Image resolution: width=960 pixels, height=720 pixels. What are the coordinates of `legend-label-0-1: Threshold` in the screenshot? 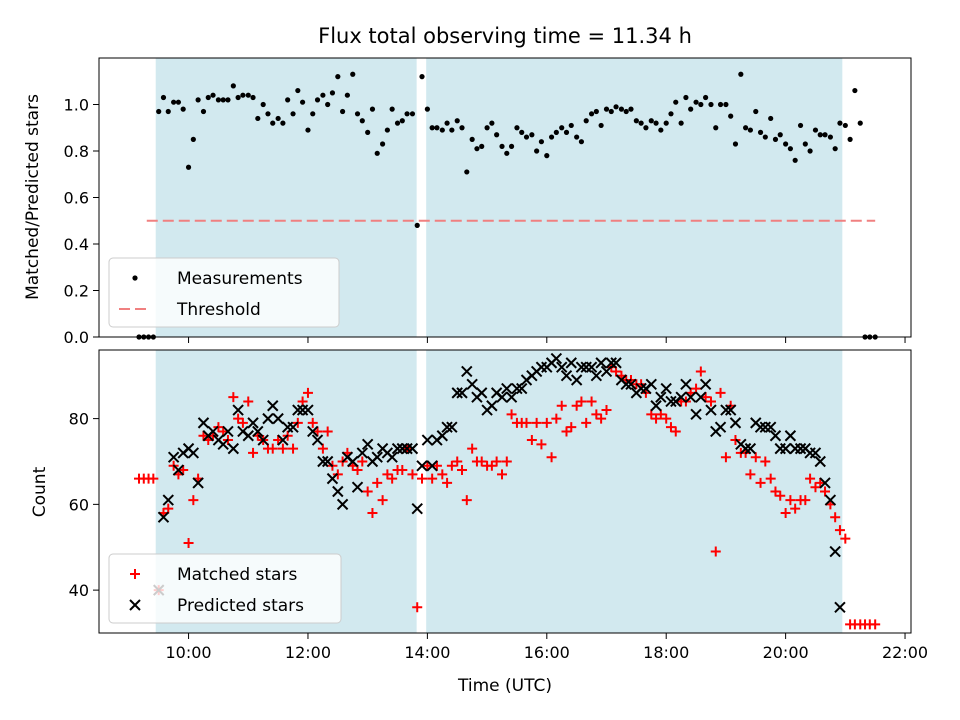 It's located at (218, 310).